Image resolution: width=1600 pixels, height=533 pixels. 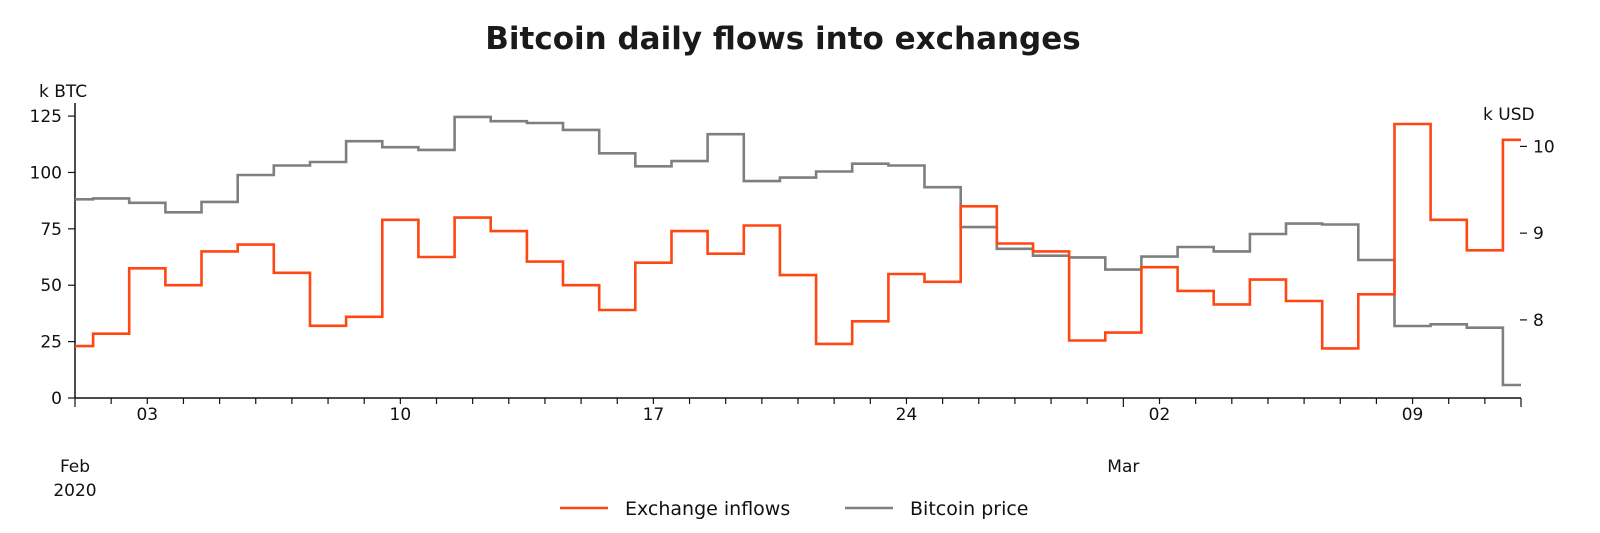 I want to click on legend-label-bitcoin-price: Bitcoin price, so click(x=969, y=509).